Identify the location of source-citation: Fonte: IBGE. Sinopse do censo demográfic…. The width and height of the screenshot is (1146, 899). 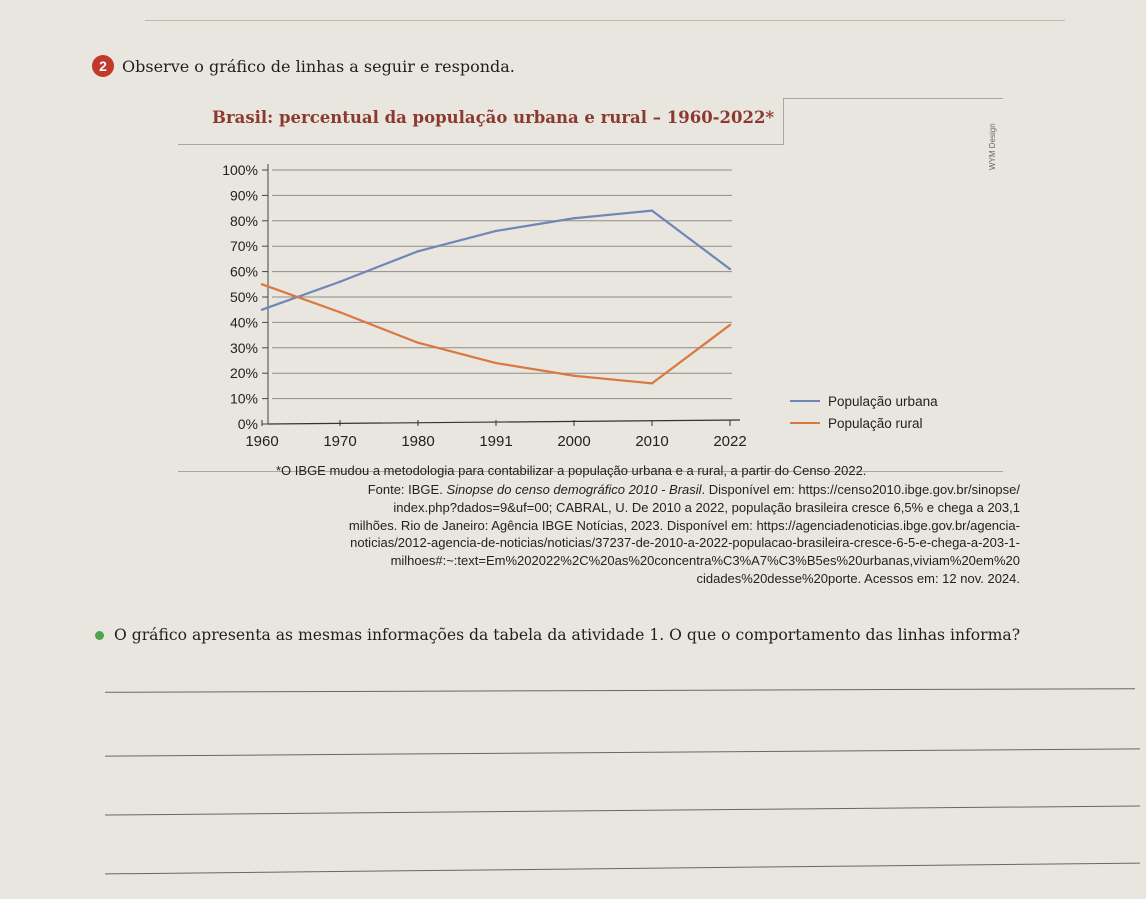
(605, 534).